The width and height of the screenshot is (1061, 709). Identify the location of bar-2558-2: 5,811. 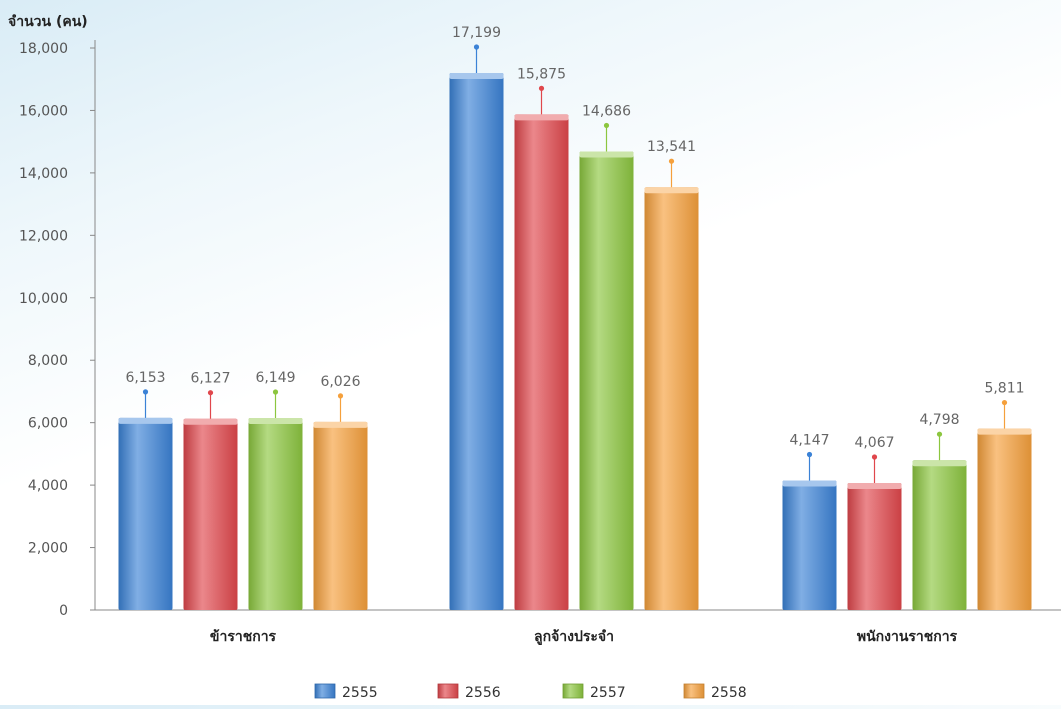
(1004, 495).